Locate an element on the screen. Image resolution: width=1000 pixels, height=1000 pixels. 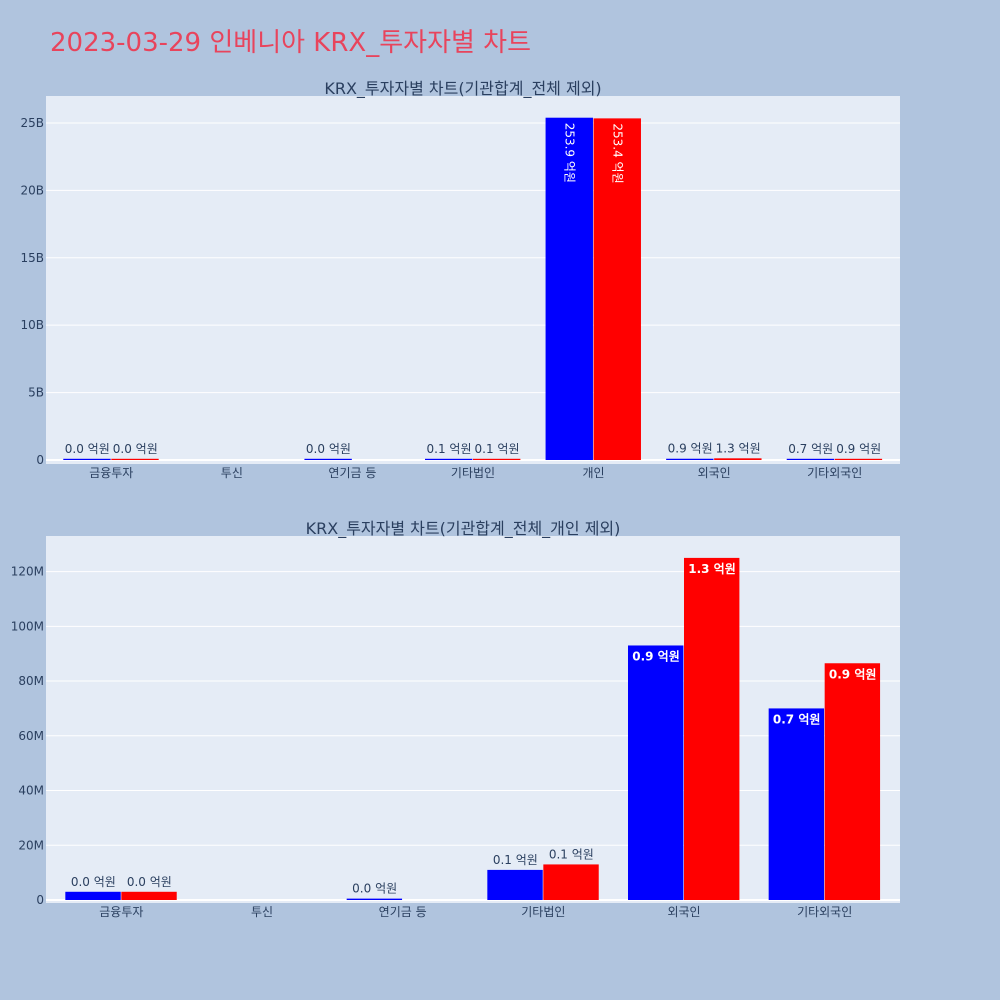
y-tick-label: 80M is located at coordinates (31, 681).